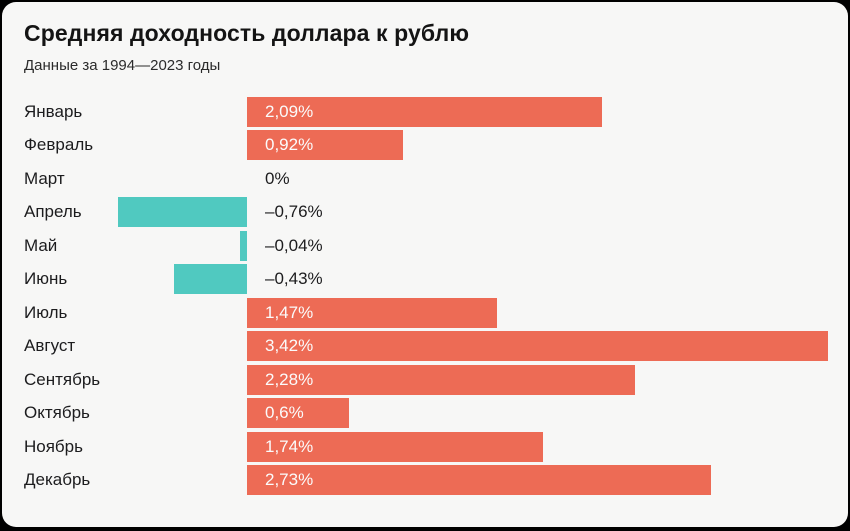 The height and width of the screenshot is (531, 850). I want to click on chart-row-november: Ноябрь 1,74%, so click(425, 447).